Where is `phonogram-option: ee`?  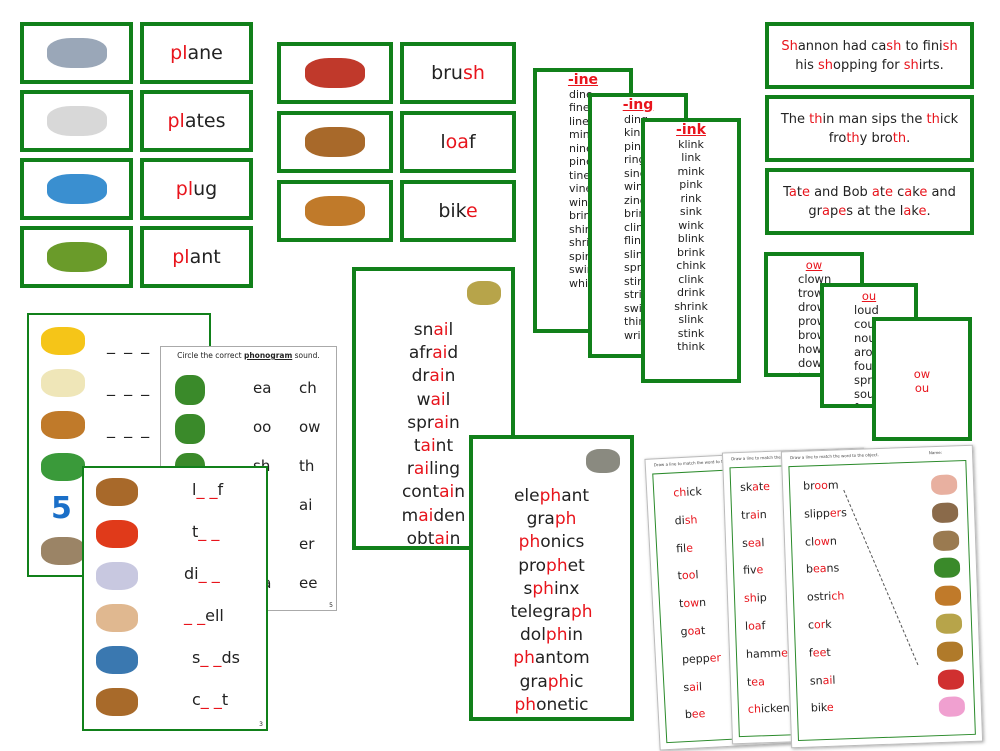 phonogram-option: ee is located at coordinates (308, 583).